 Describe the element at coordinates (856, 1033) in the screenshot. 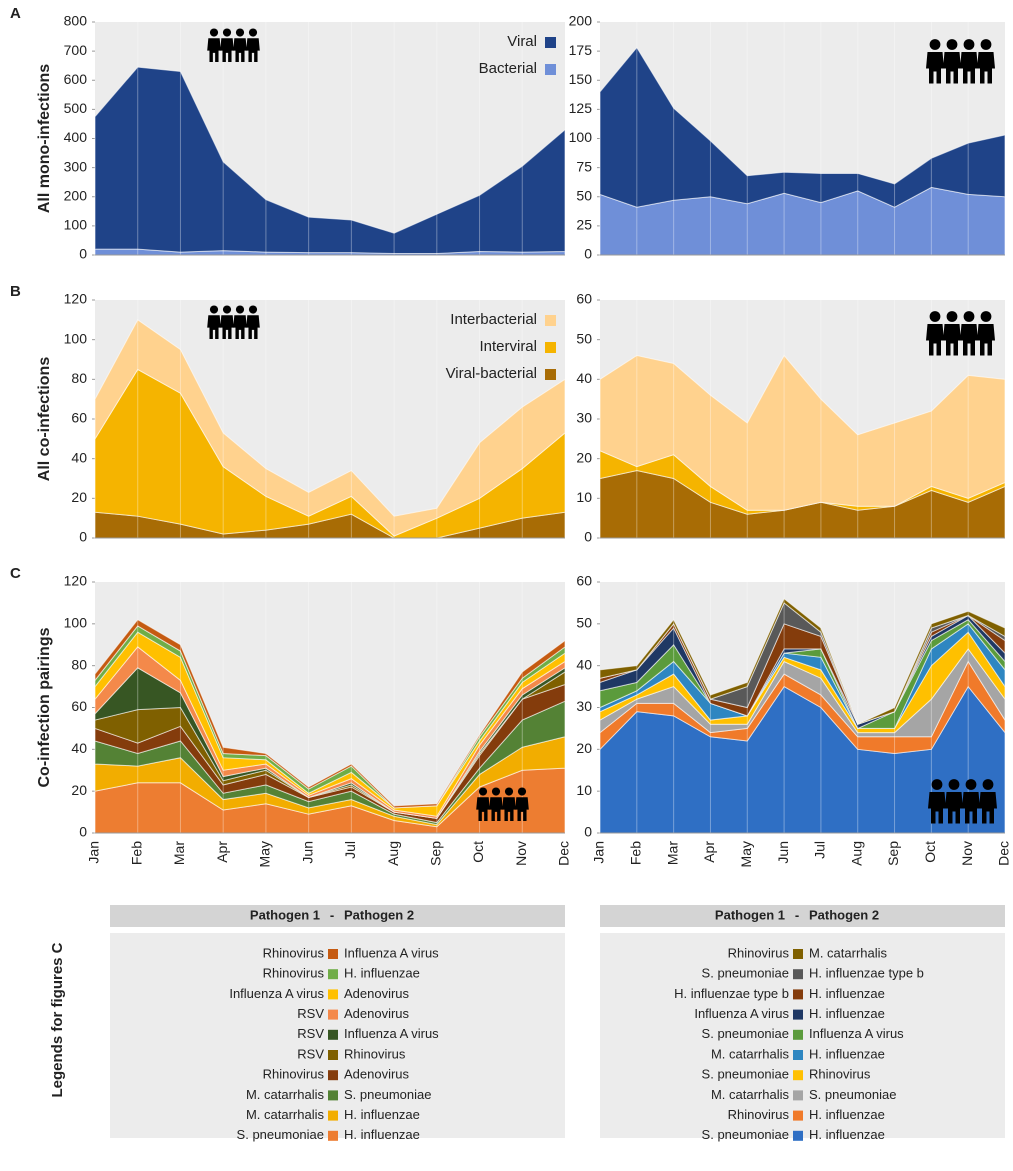

I see `legend-pathogen-2: Influenza A virus` at that location.